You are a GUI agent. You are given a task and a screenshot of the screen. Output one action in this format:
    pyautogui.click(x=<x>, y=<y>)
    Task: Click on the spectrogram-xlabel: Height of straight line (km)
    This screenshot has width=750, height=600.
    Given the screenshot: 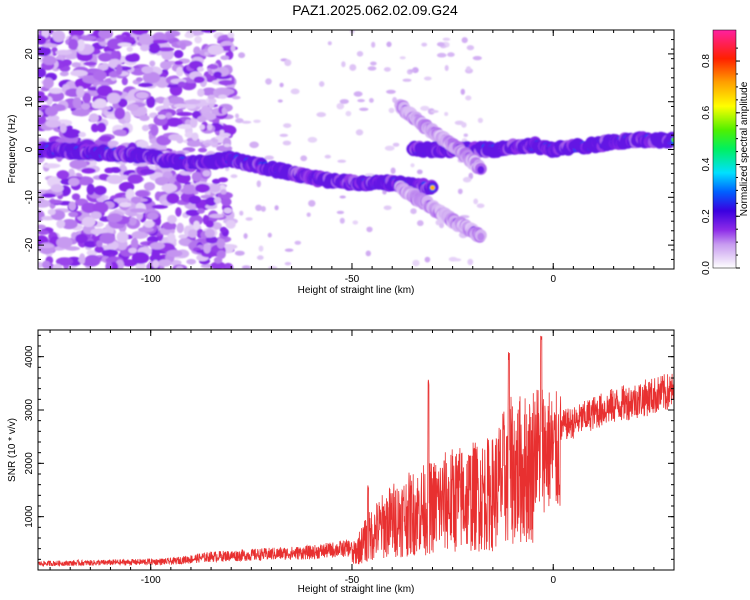 What is the action you would take?
    pyautogui.click(x=356, y=290)
    